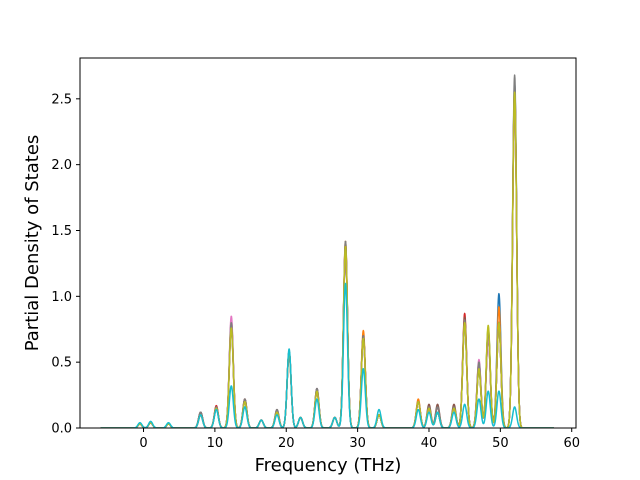 The image size is (640, 480). I want to click on y-tick-label: 1.0, so click(61, 297).